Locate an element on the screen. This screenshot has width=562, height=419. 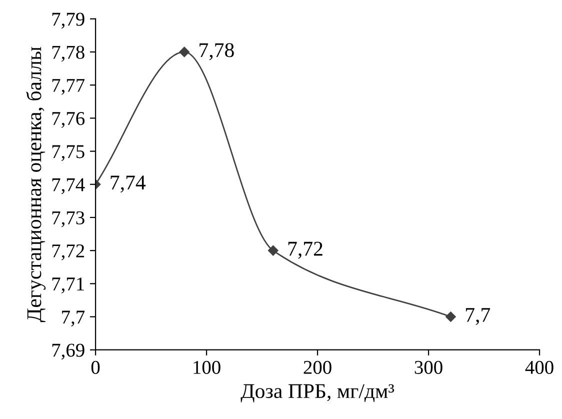
y-tick-label: 7,77 is located at coordinates (68, 87).